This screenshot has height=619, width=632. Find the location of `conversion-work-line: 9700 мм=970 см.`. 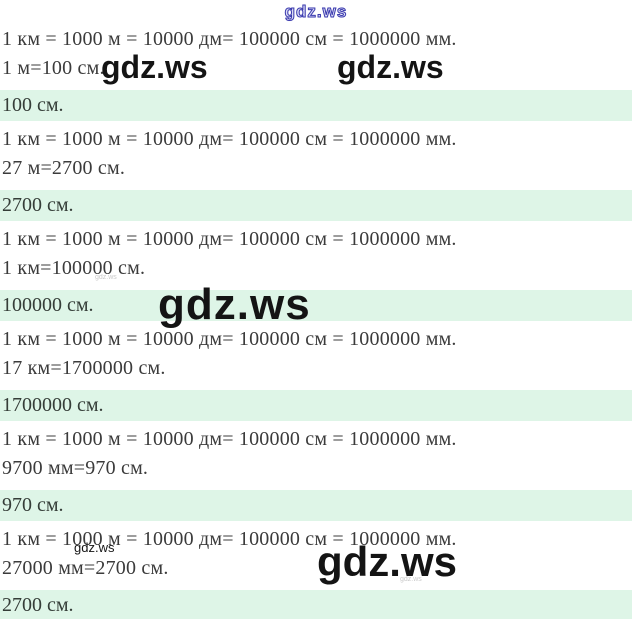

conversion-work-line: 9700 мм=970 см. is located at coordinates (75, 468).